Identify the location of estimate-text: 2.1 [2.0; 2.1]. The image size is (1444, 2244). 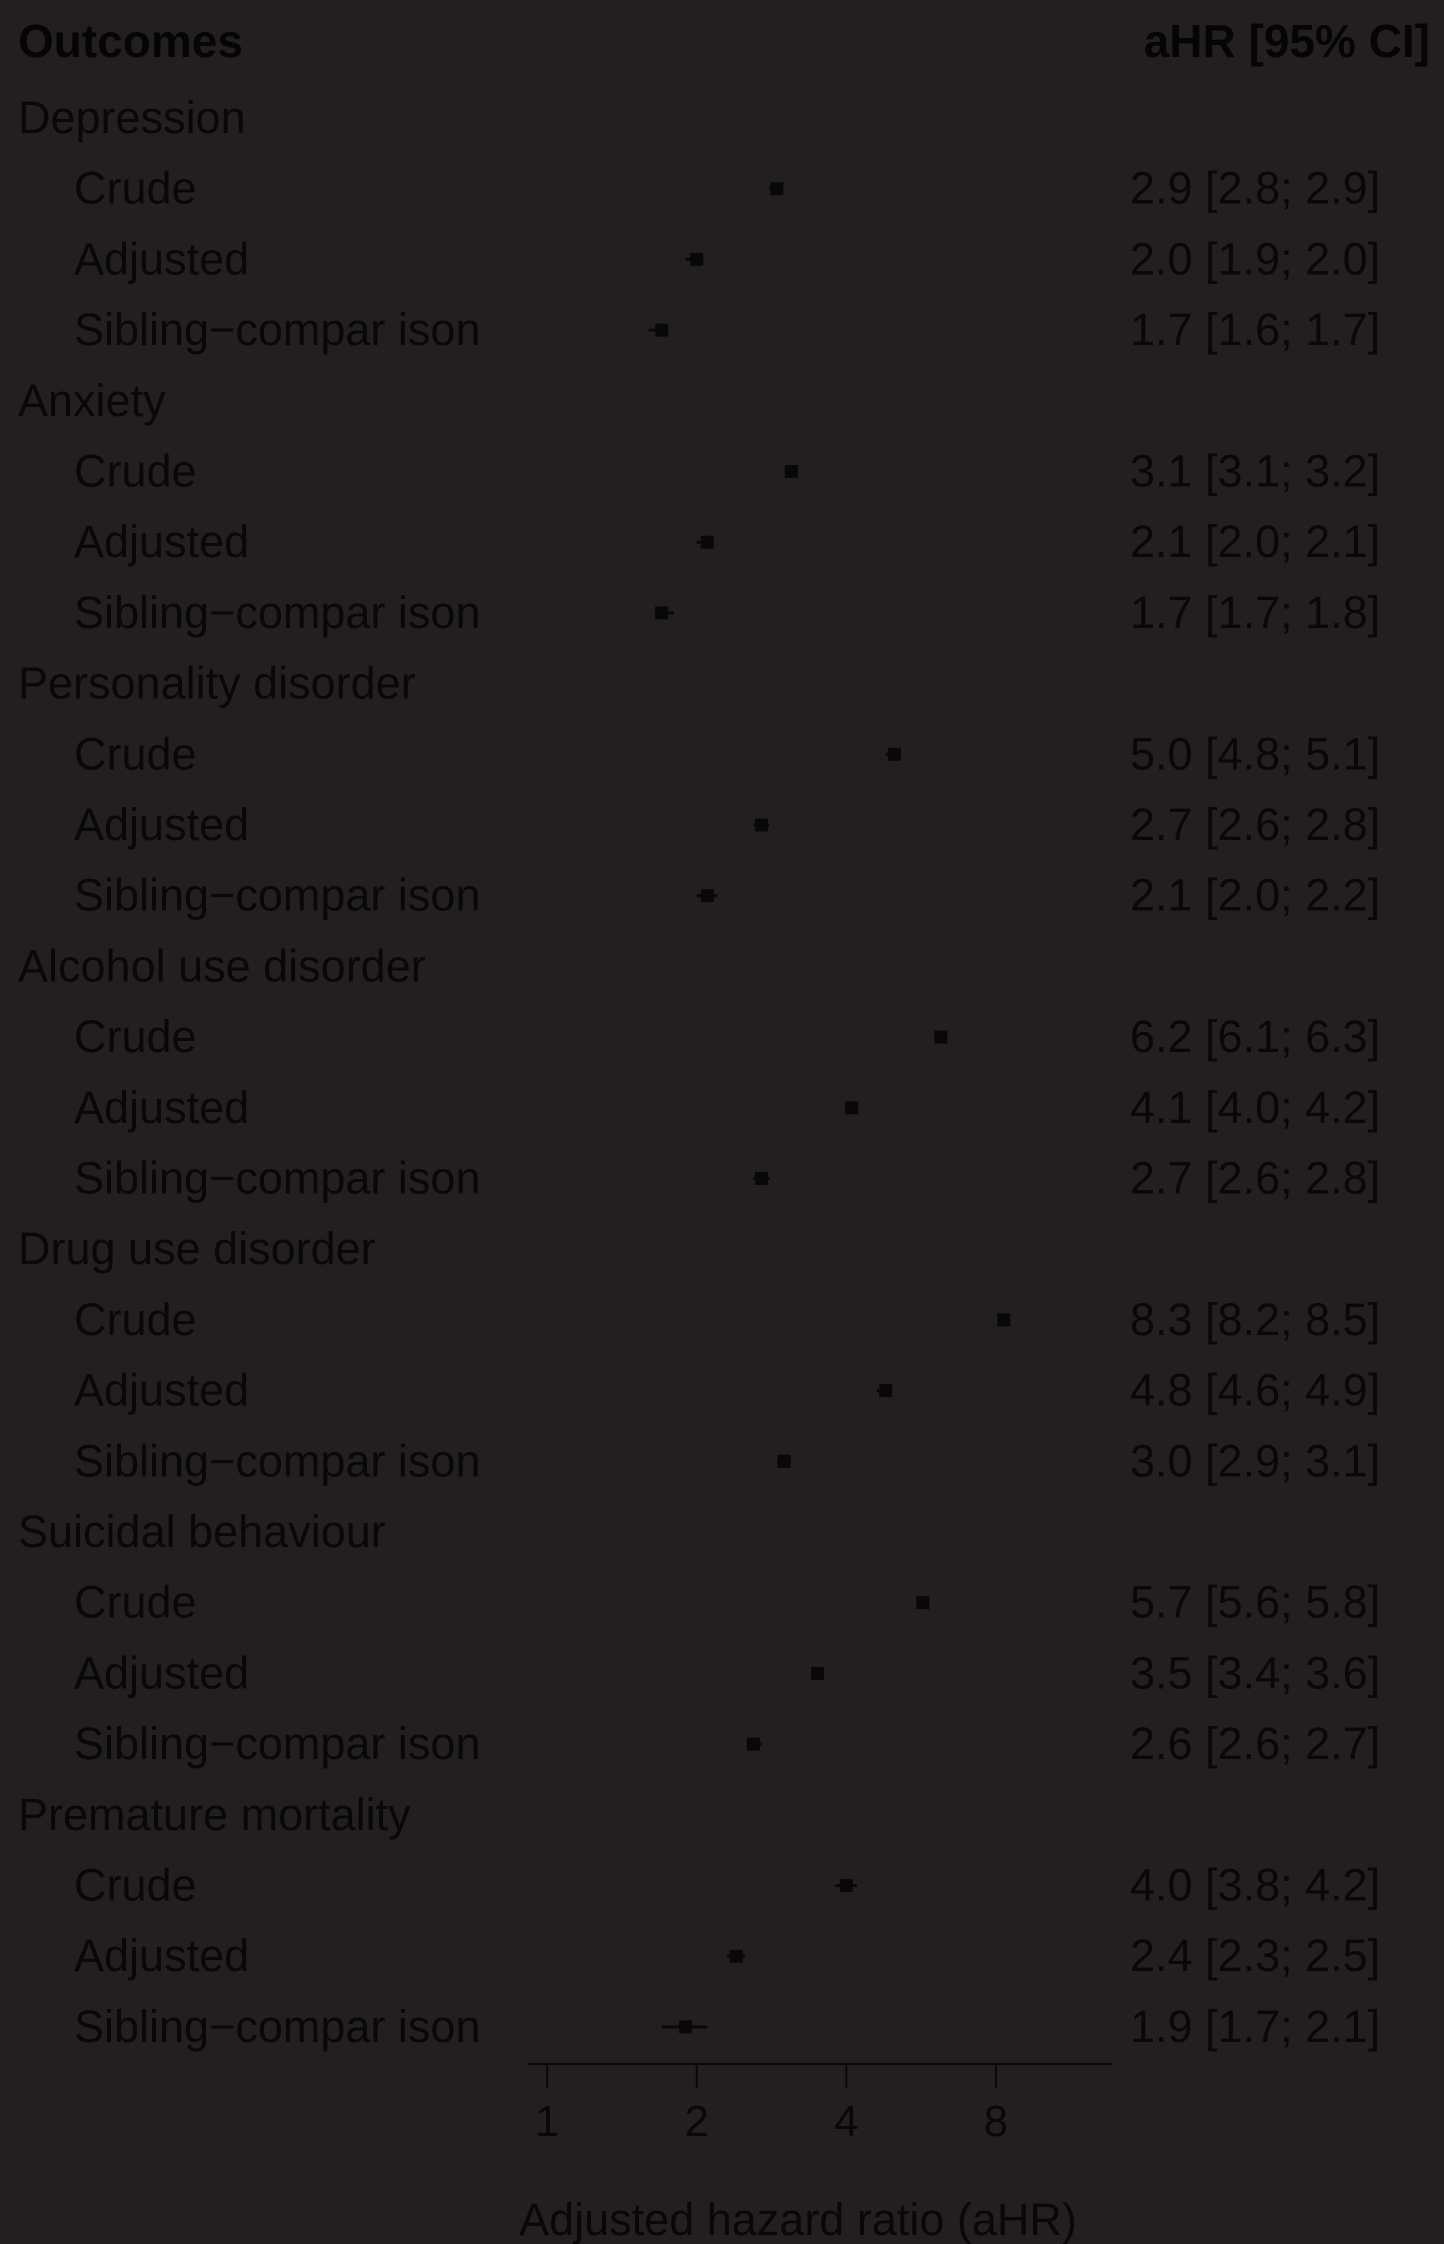
(1255, 541).